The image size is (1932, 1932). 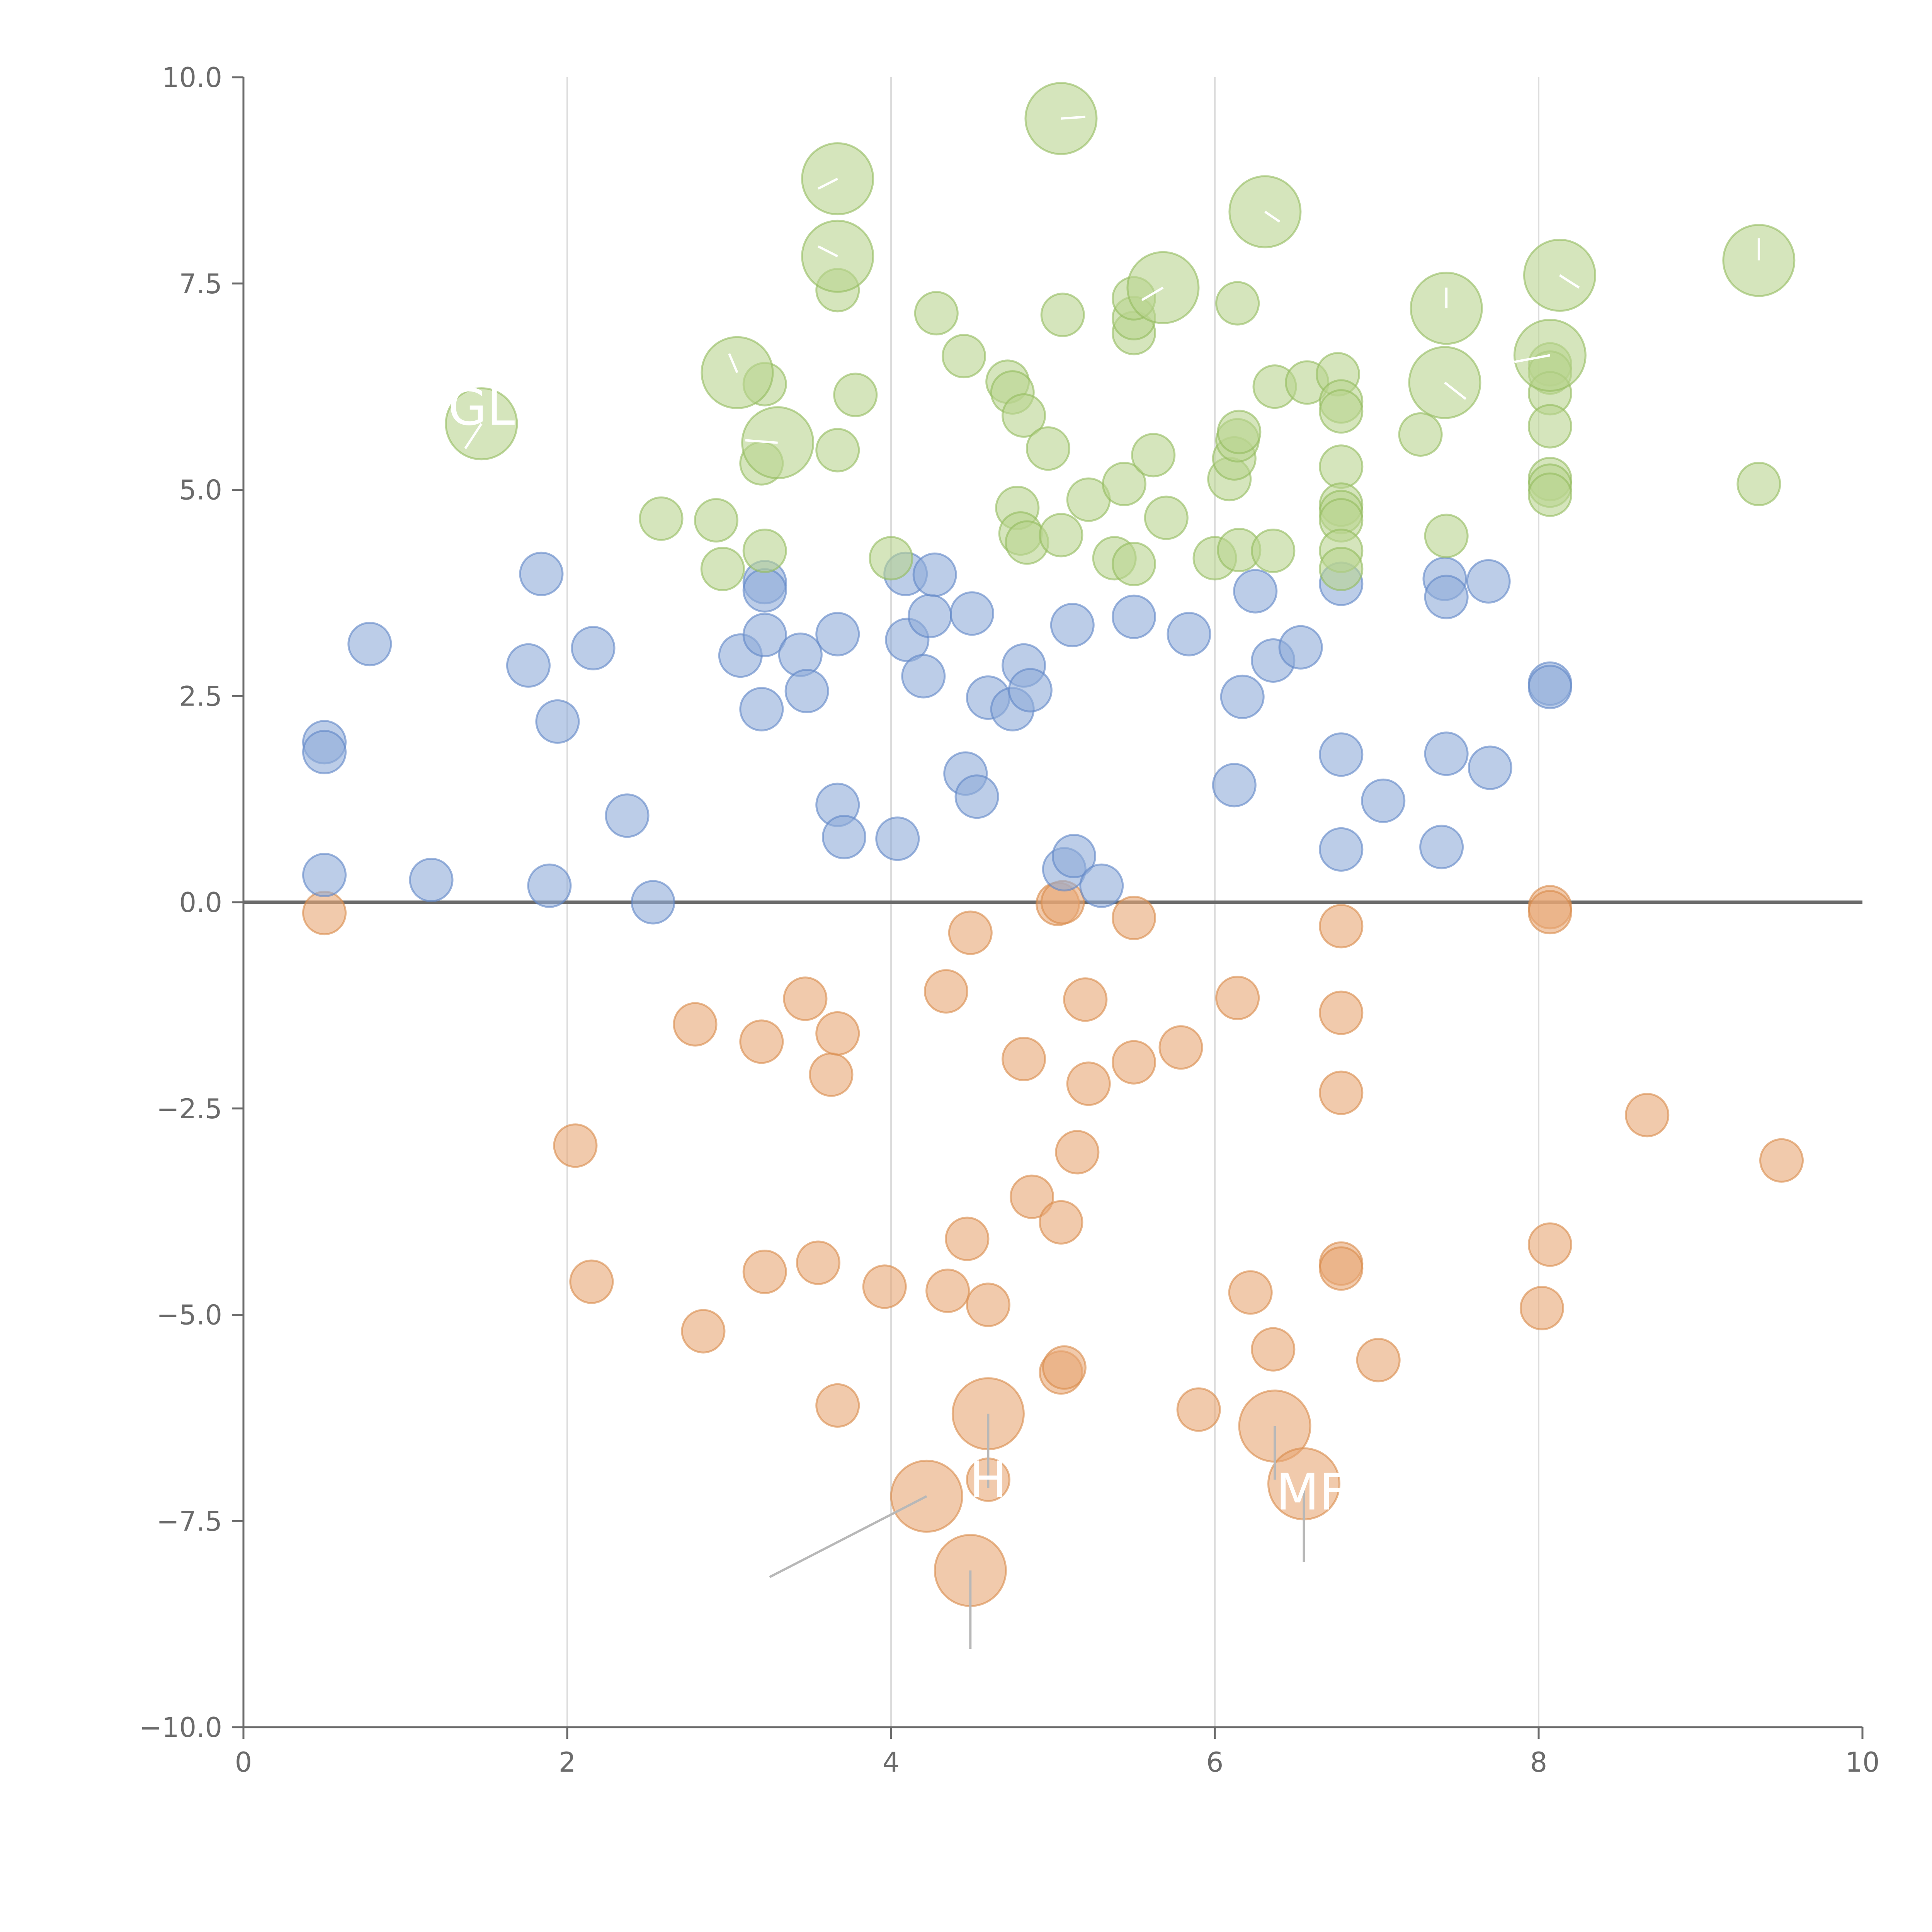 What do you see at coordinates (200, 490) in the screenshot?
I see `y-tick-label: 5.0` at bounding box center [200, 490].